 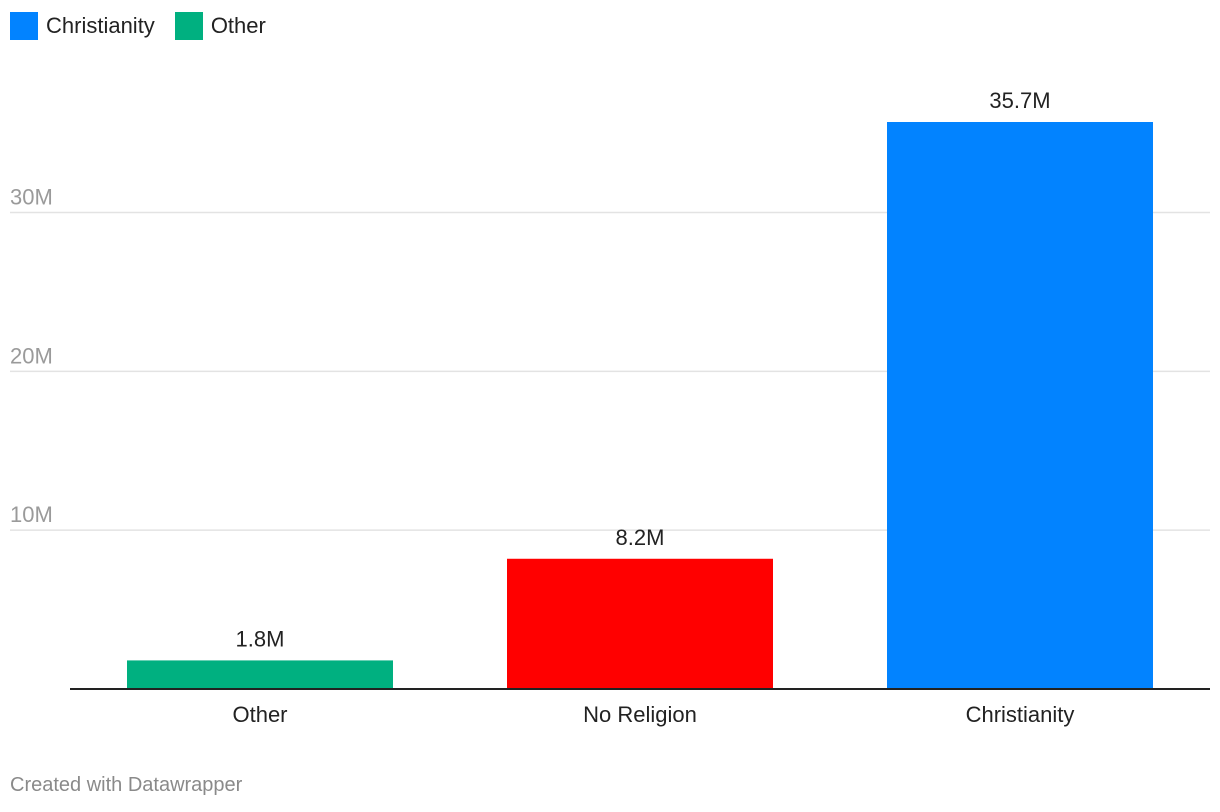 What do you see at coordinates (100, 25) in the screenshot?
I see `legend-label-christianity: Christianity` at bounding box center [100, 25].